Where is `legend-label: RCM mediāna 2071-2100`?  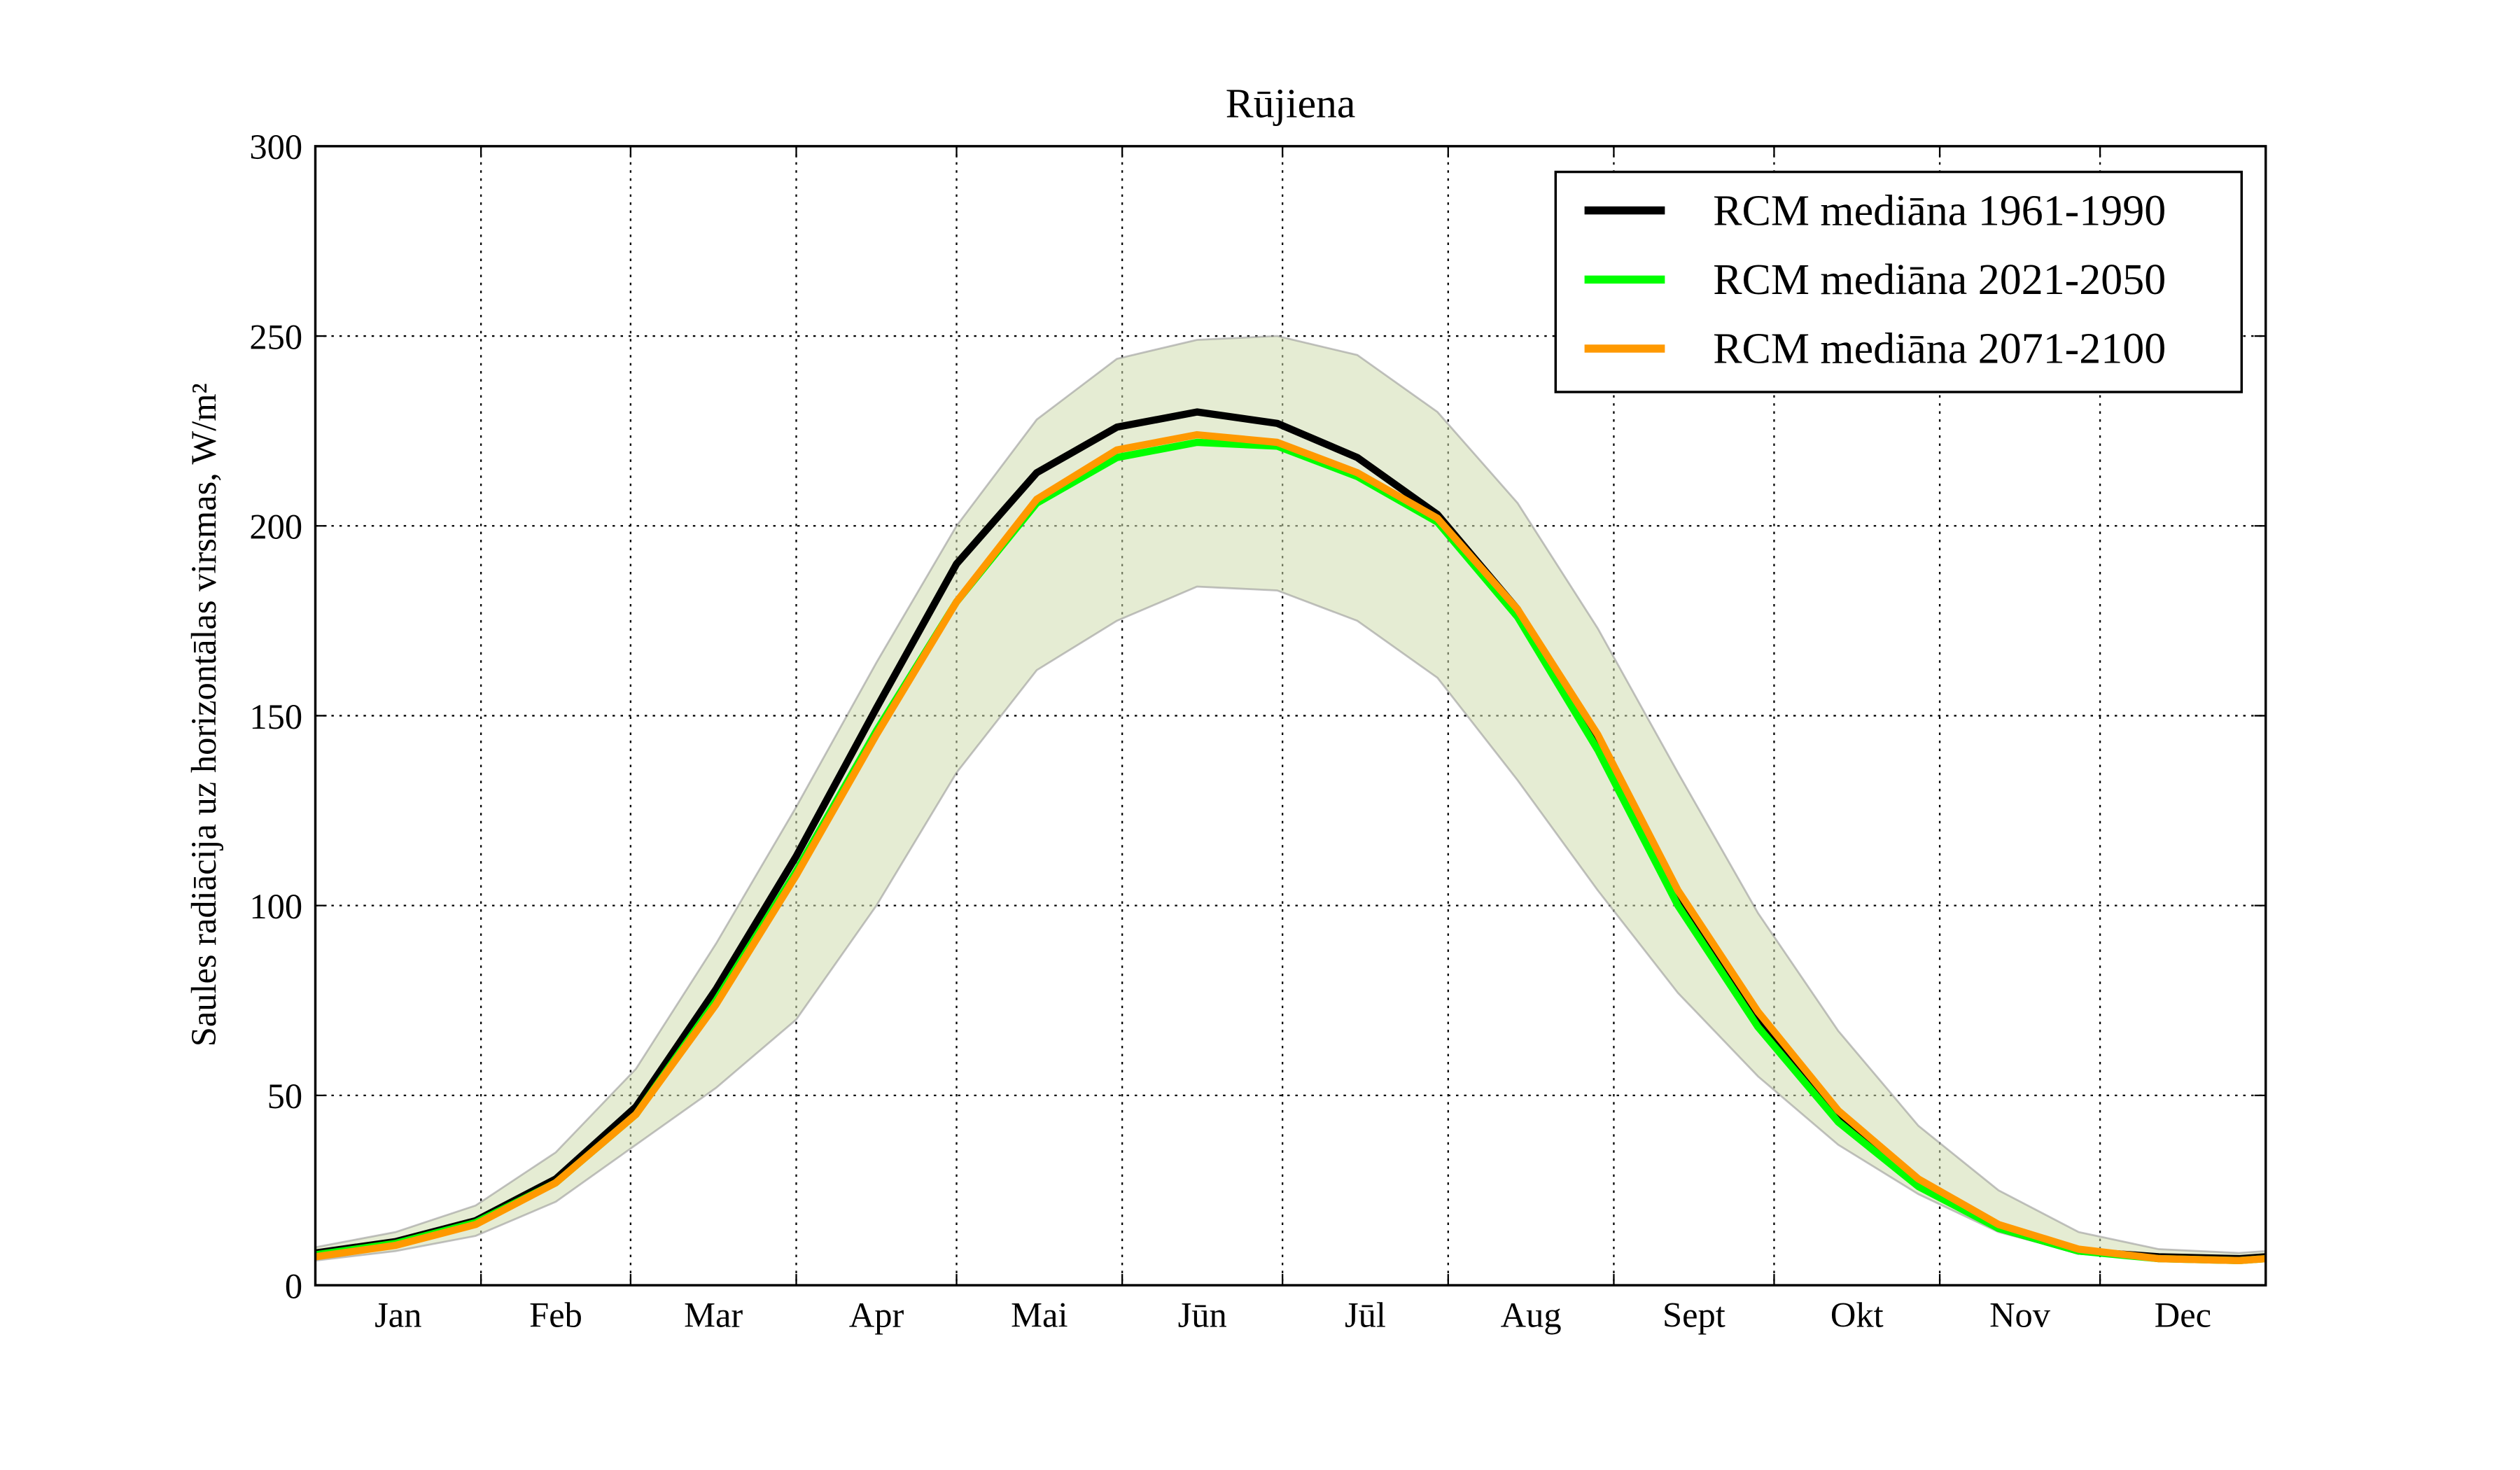
legend-label: RCM mediāna 2071-2100 is located at coordinates (1939, 349).